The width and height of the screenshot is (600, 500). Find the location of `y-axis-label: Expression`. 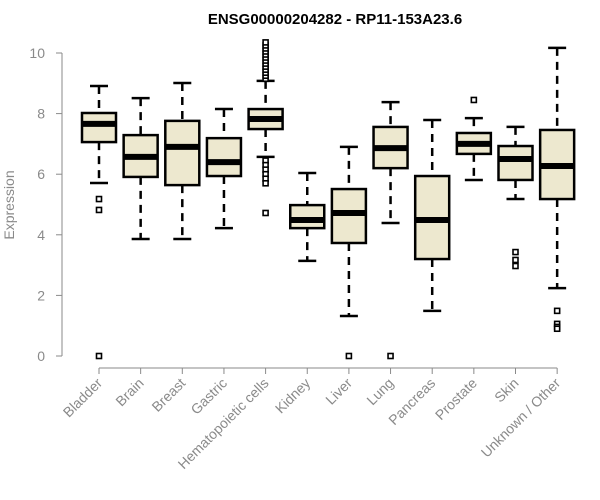

y-axis-label: Expression is located at coordinates (9, 204).